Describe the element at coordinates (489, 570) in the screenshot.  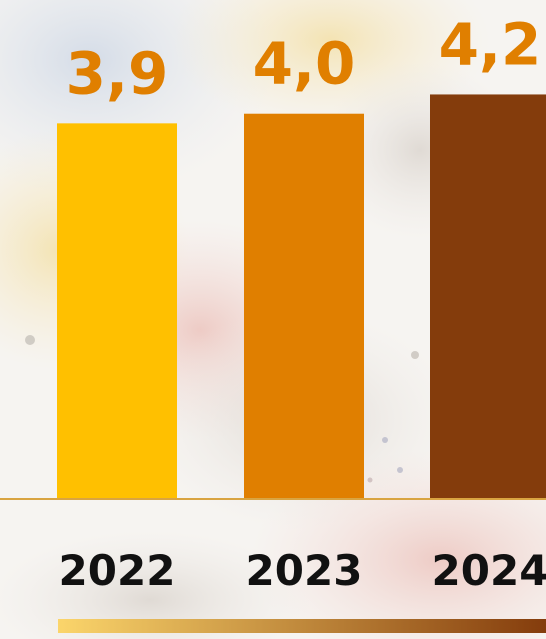
I see `x-tick-label-2024: 2024` at that location.